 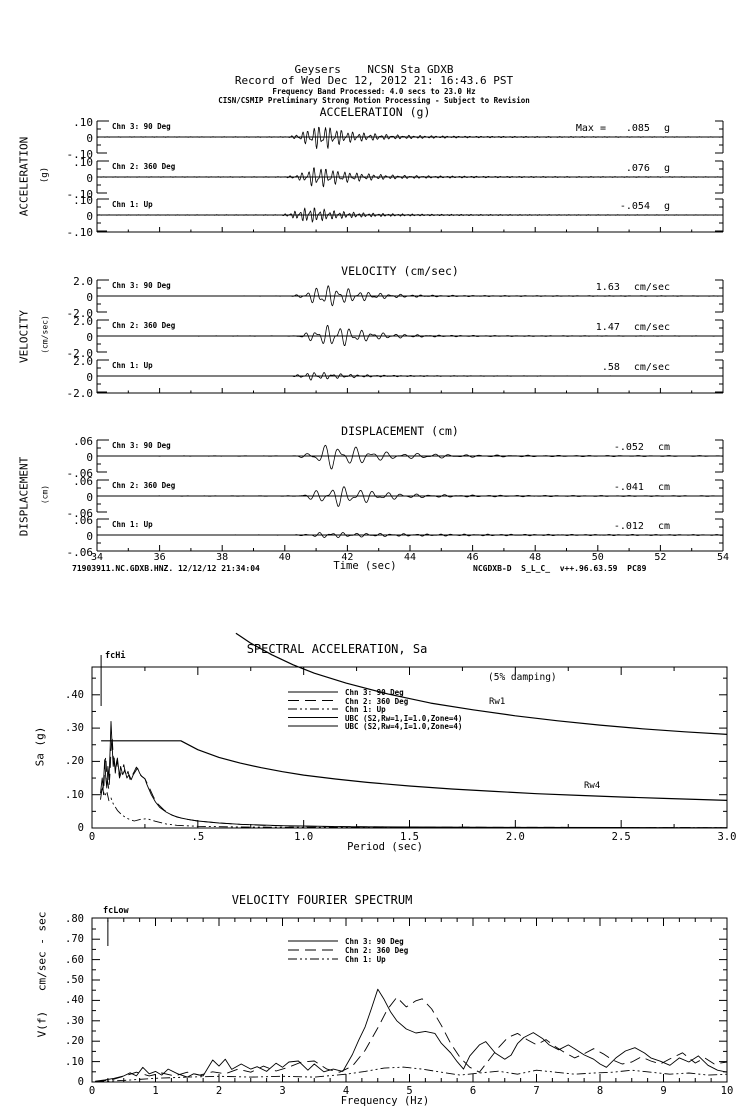 What do you see at coordinates (24, 496) in the screenshot?
I see `displacement-axis-label: DISPLACEMENT` at bounding box center [24, 496].